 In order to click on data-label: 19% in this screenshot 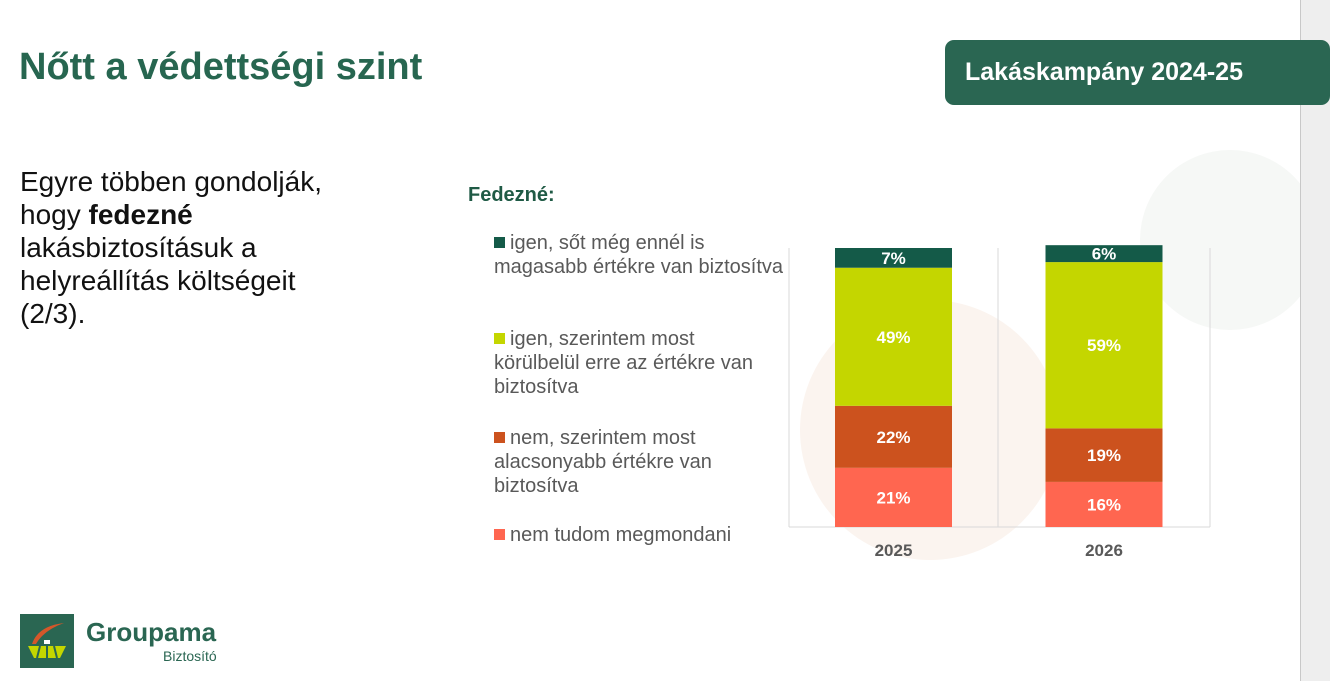, I will do `click(1104, 455)`.